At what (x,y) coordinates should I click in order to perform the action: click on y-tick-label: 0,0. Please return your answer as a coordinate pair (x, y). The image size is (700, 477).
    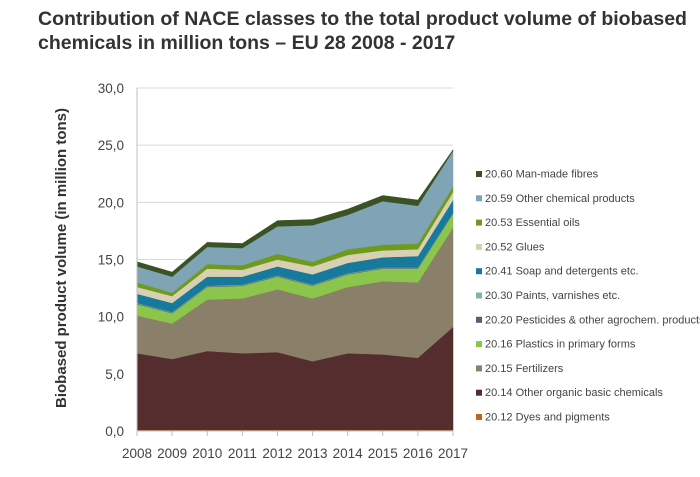
    Looking at the image, I should click on (114, 431).